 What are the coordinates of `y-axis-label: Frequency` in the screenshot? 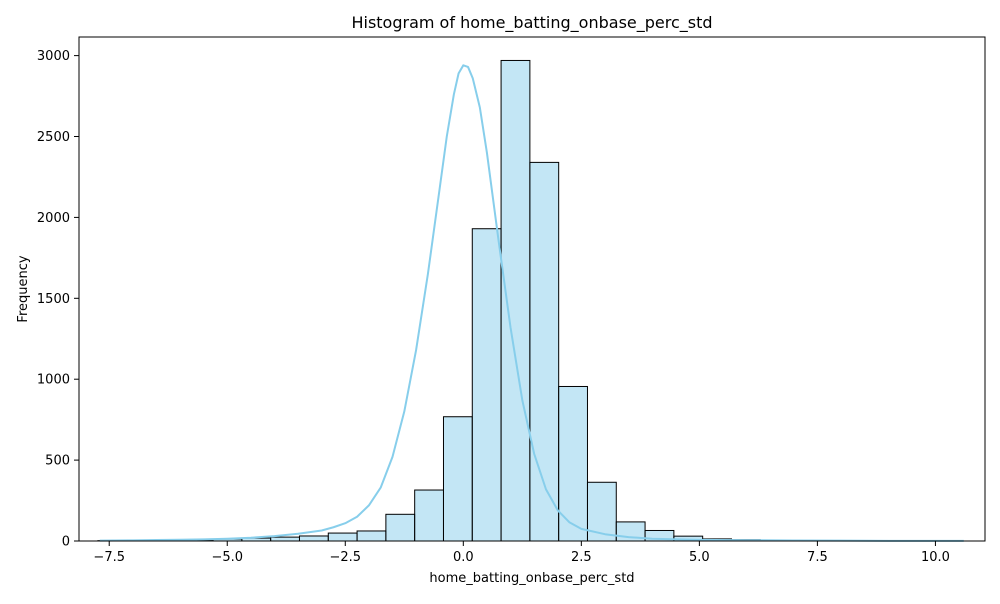 It's located at (23, 288).